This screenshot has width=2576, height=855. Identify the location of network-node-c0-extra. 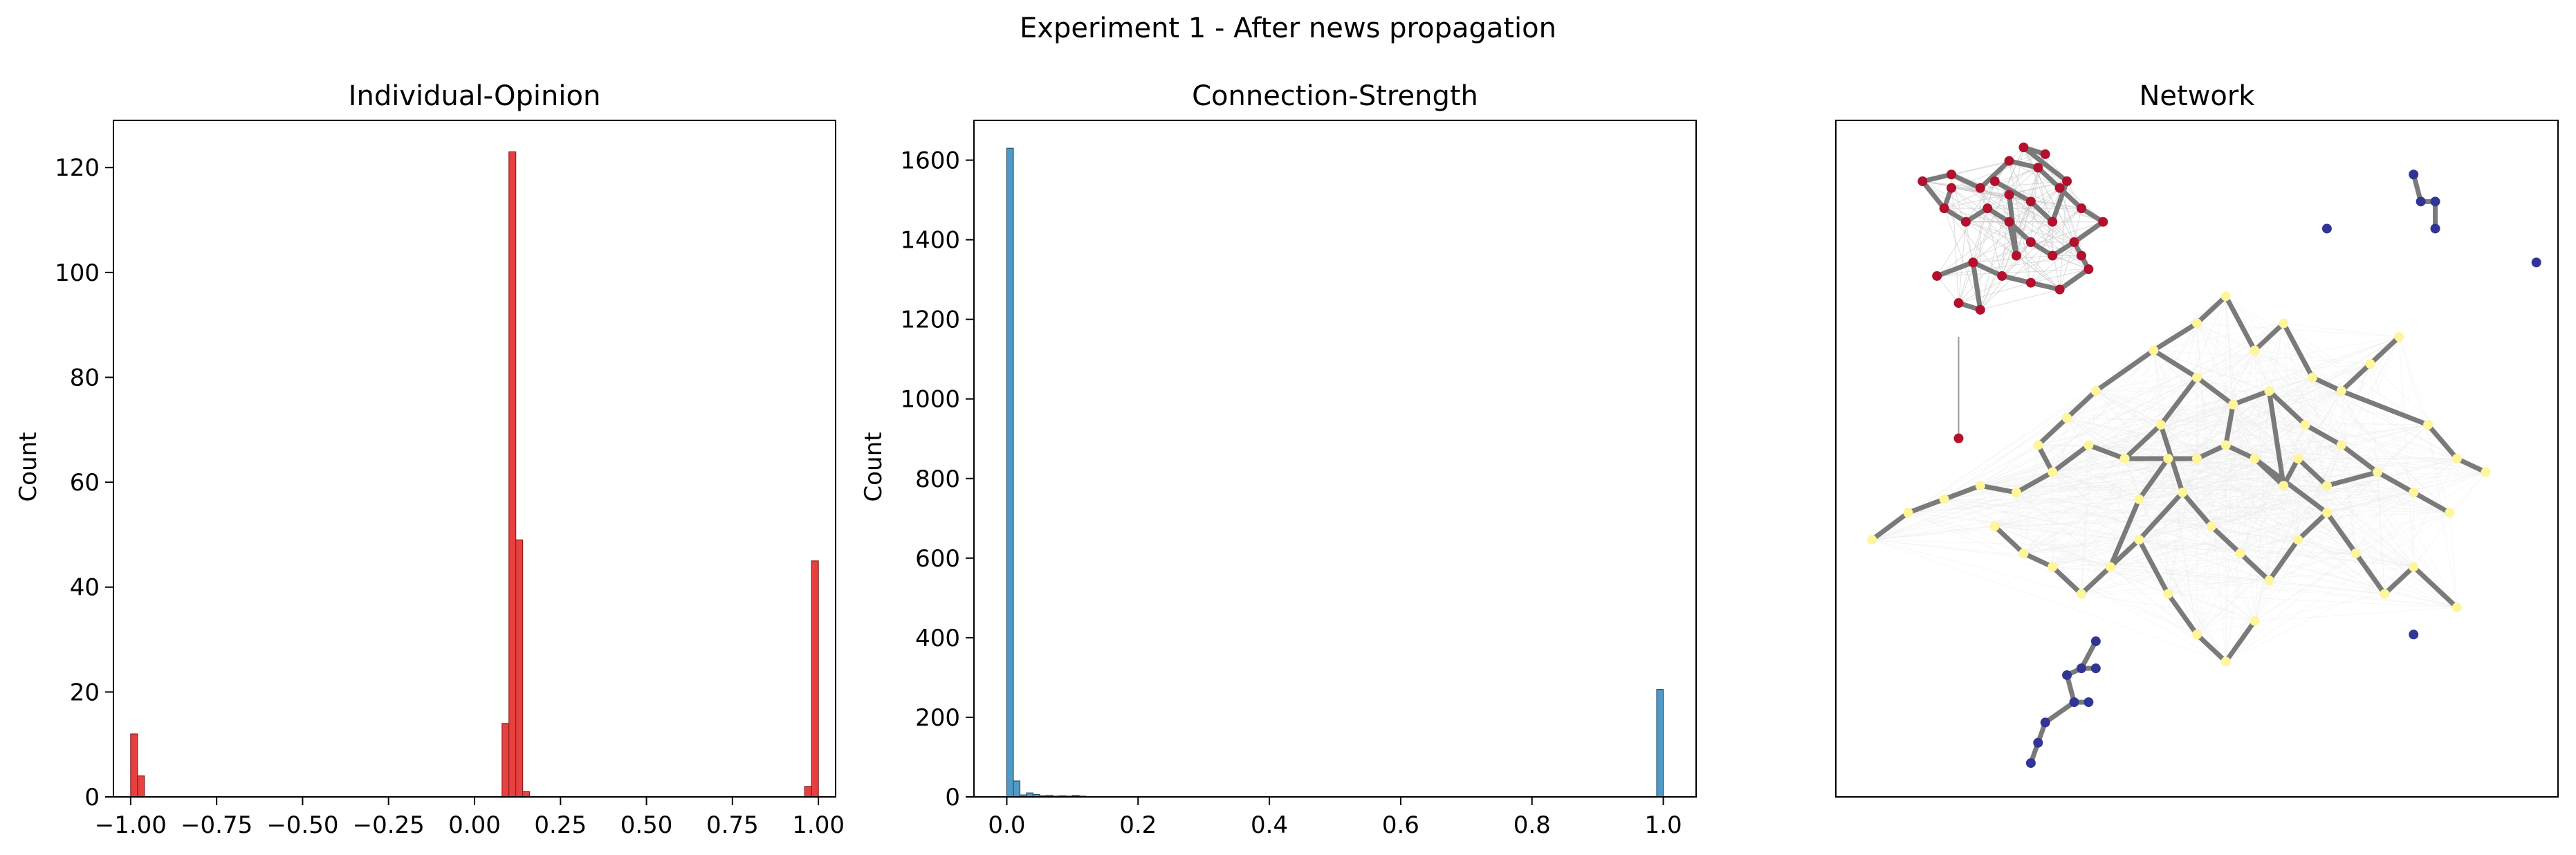
(1958, 438).